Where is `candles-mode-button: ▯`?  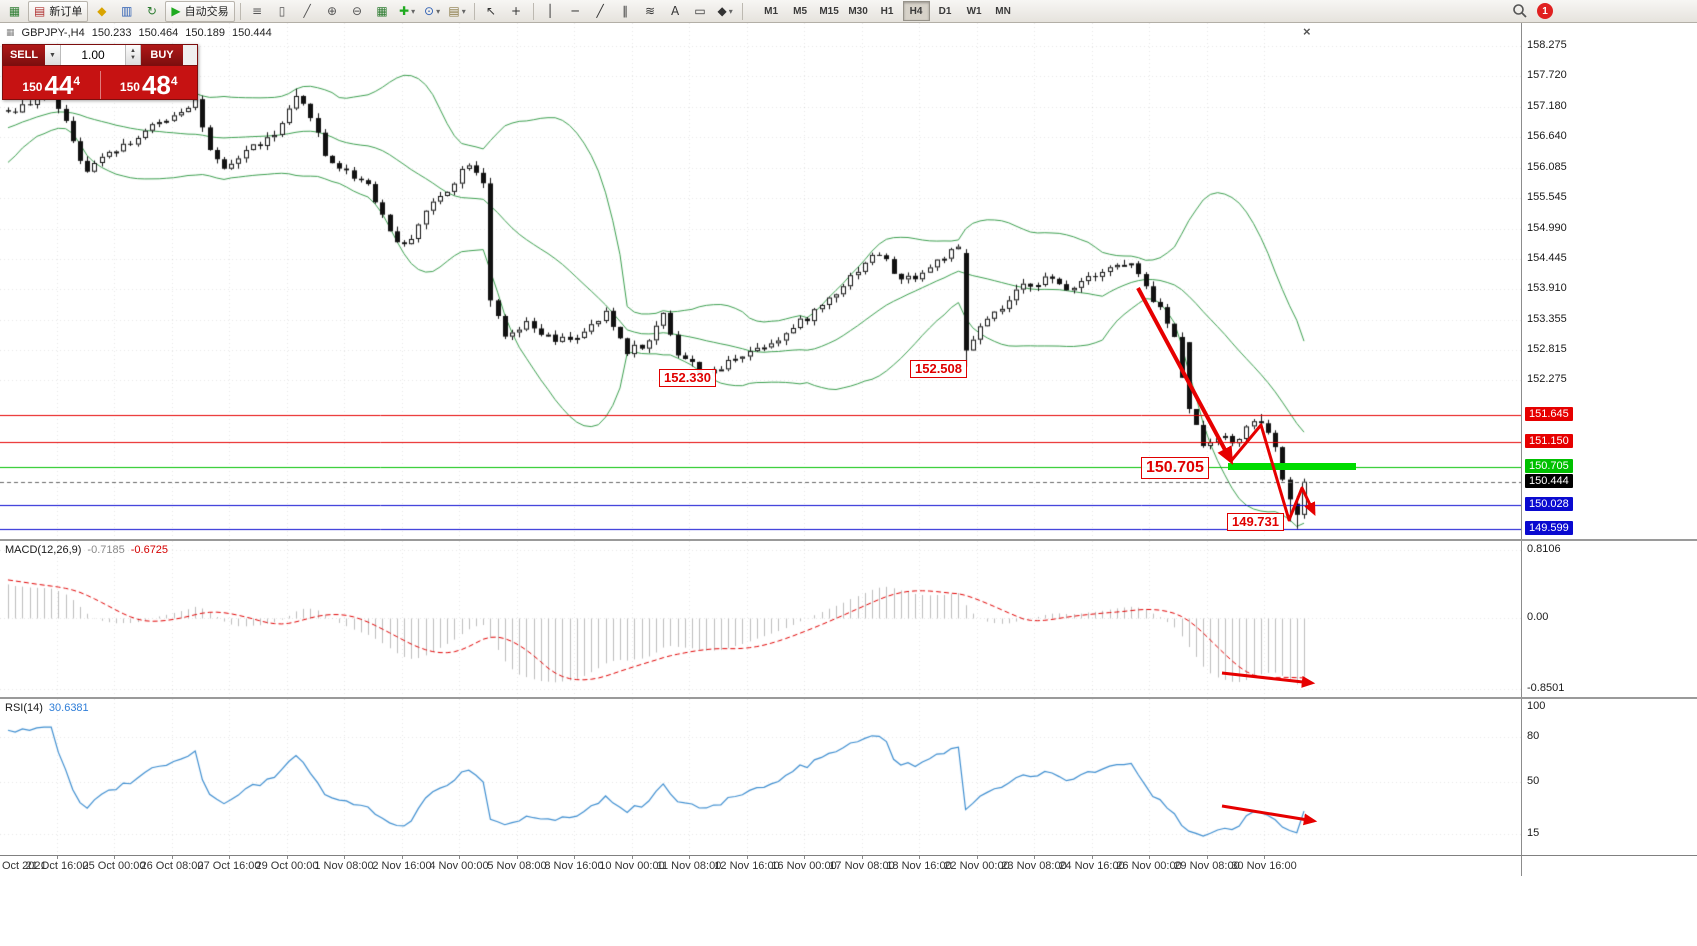
candles-mode-button: ▯ is located at coordinates (282, 11).